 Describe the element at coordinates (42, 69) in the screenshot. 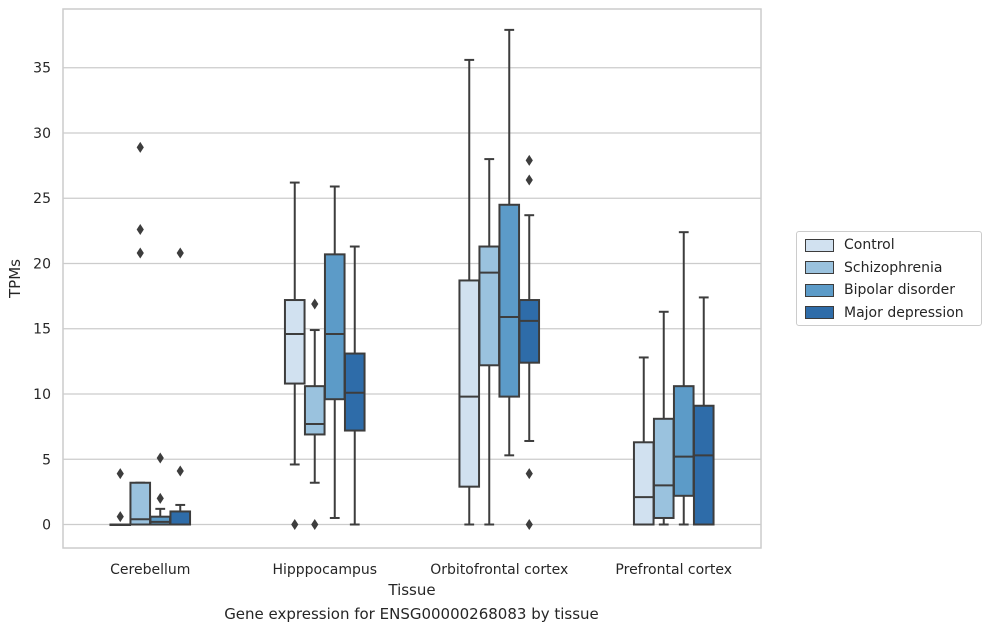

I see `y-tick-label: 35` at that location.